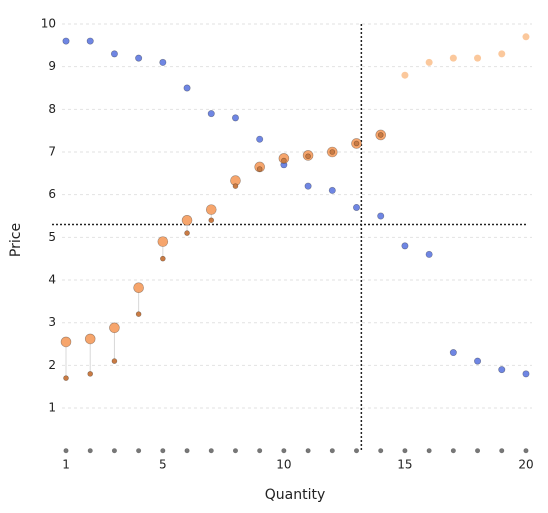  I want to click on x-tick-label: 20, so click(525, 465).